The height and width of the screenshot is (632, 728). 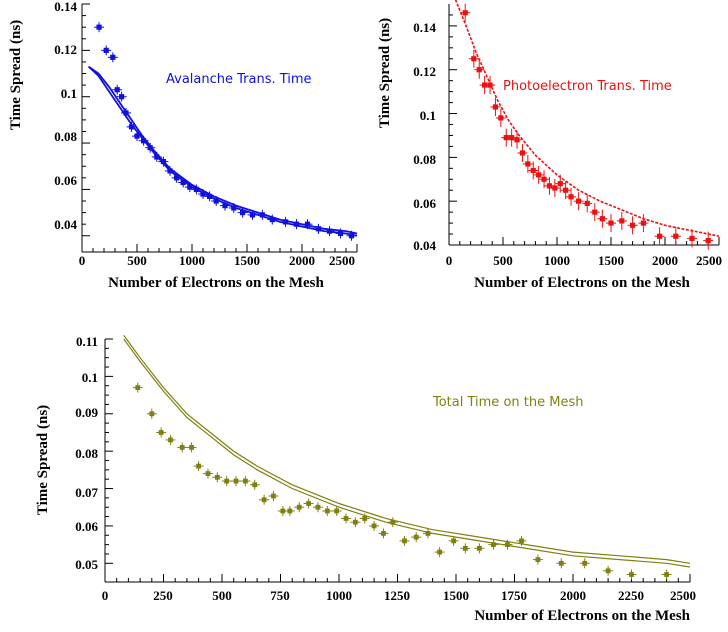 What do you see at coordinates (587, 86) in the screenshot?
I see `p2-annotation: Photoelectron Trans. Time` at bounding box center [587, 86].